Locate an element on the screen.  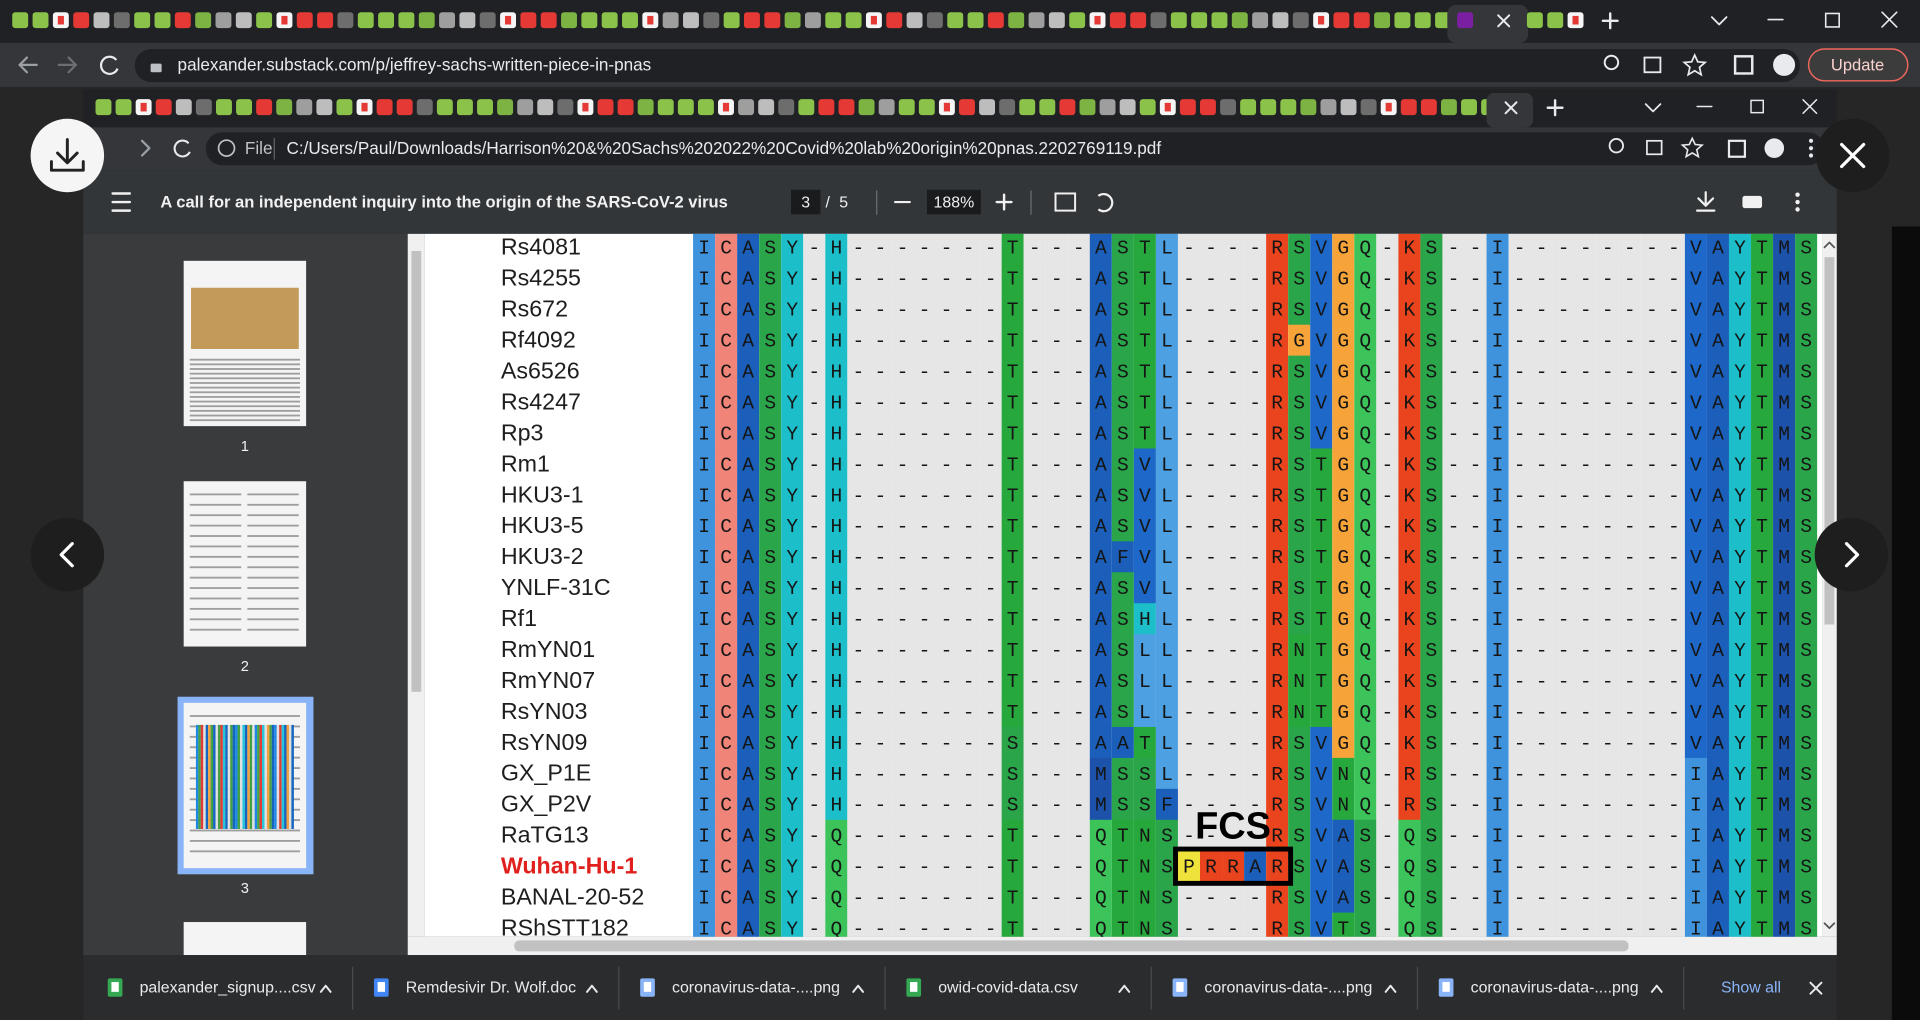
new-tab is located at coordinates (1610, 21).